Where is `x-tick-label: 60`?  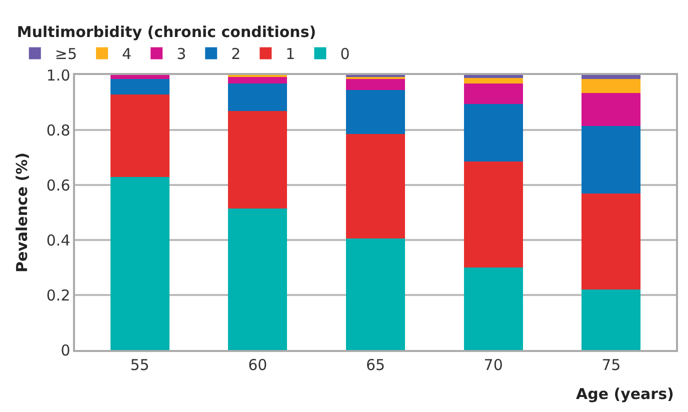 x-tick-label: 60 is located at coordinates (258, 365).